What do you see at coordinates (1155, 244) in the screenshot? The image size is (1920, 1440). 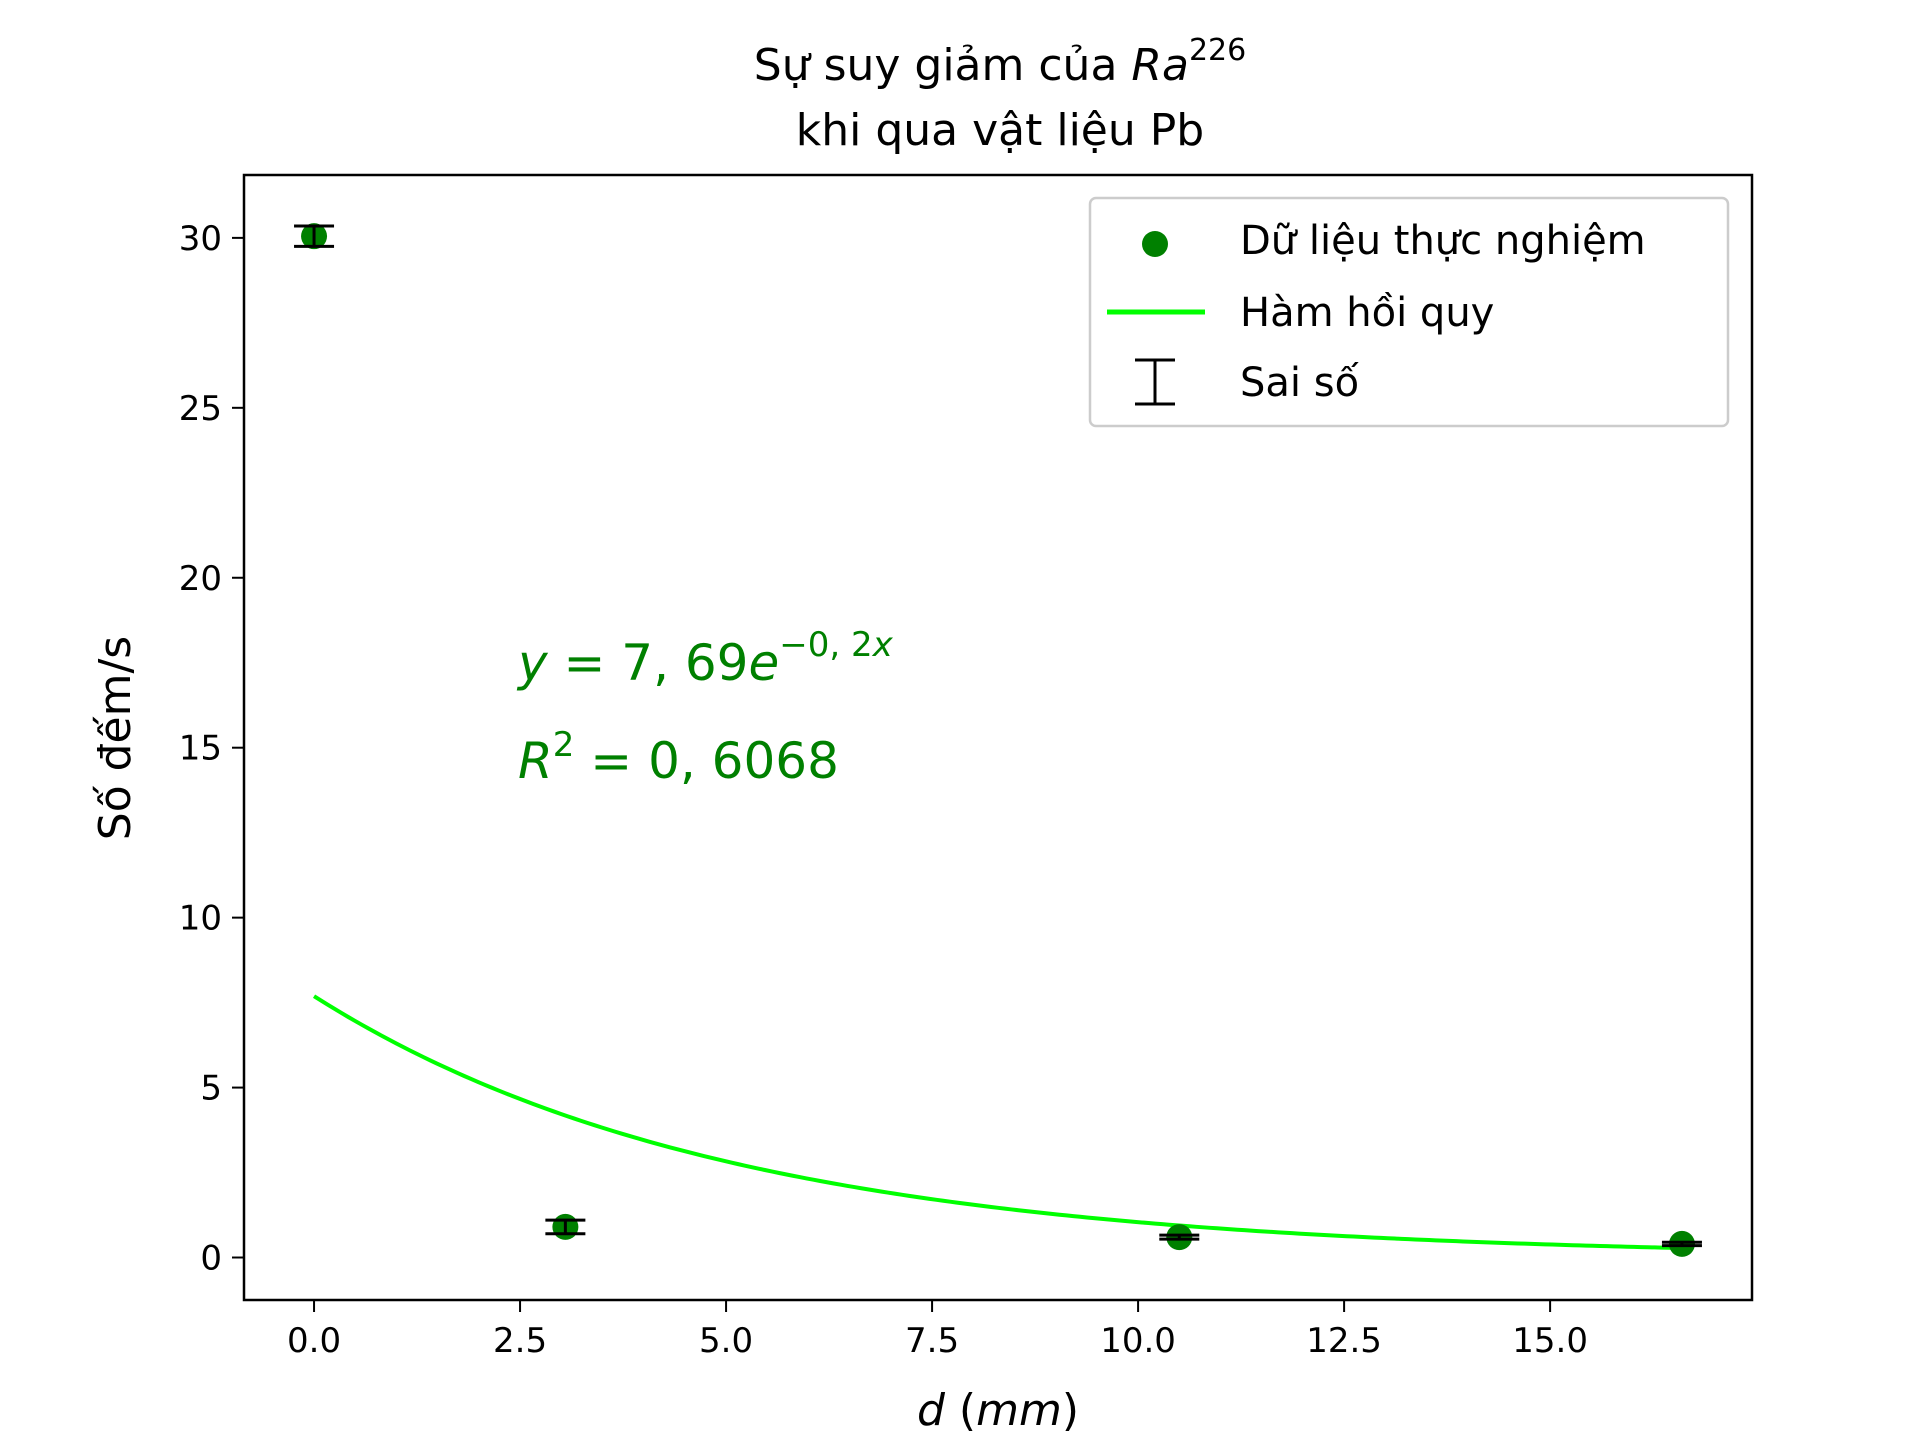 I see `legend-scatter-marker` at bounding box center [1155, 244].